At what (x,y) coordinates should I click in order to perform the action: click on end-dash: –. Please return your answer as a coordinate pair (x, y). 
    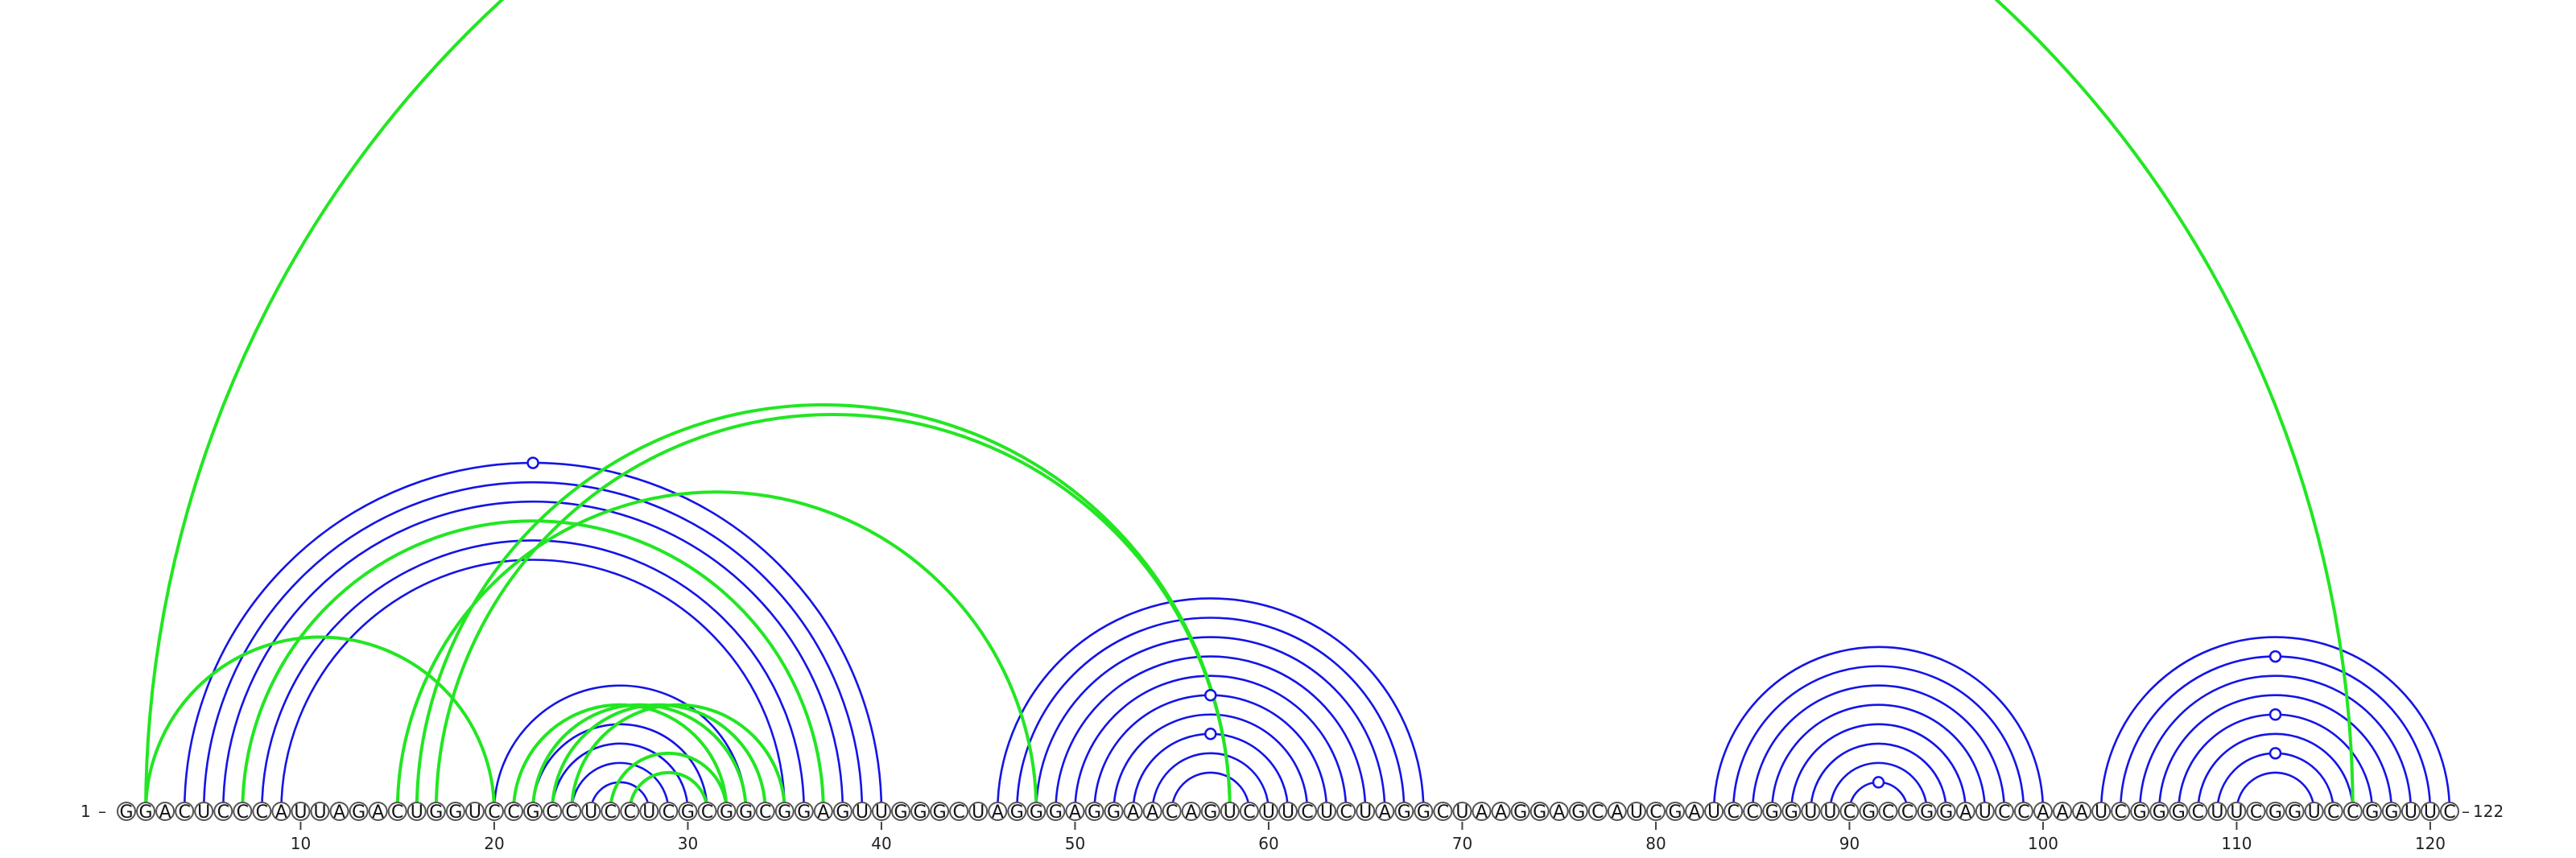
    Looking at the image, I should click on (2466, 812).